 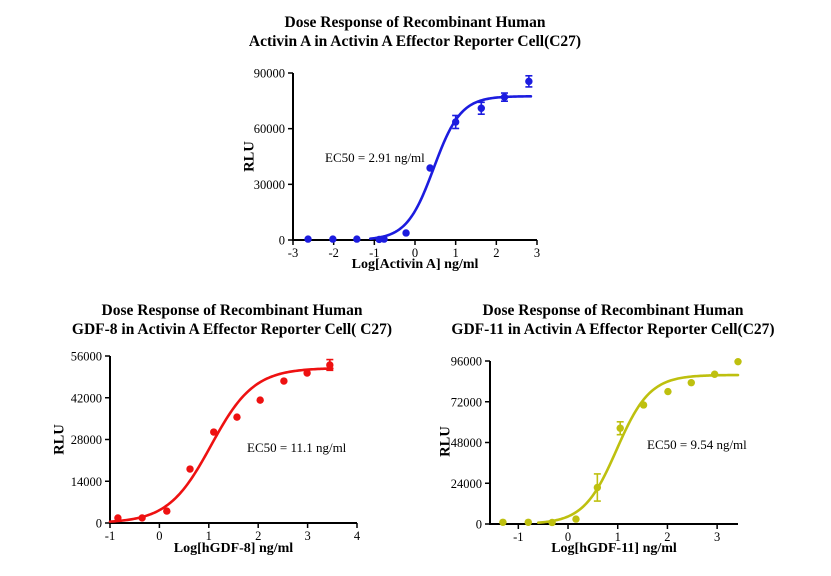 What do you see at coordinates (357, 536) in the screenshot?
I see `x-tick-label: 4` at bounding box center [357, 536].